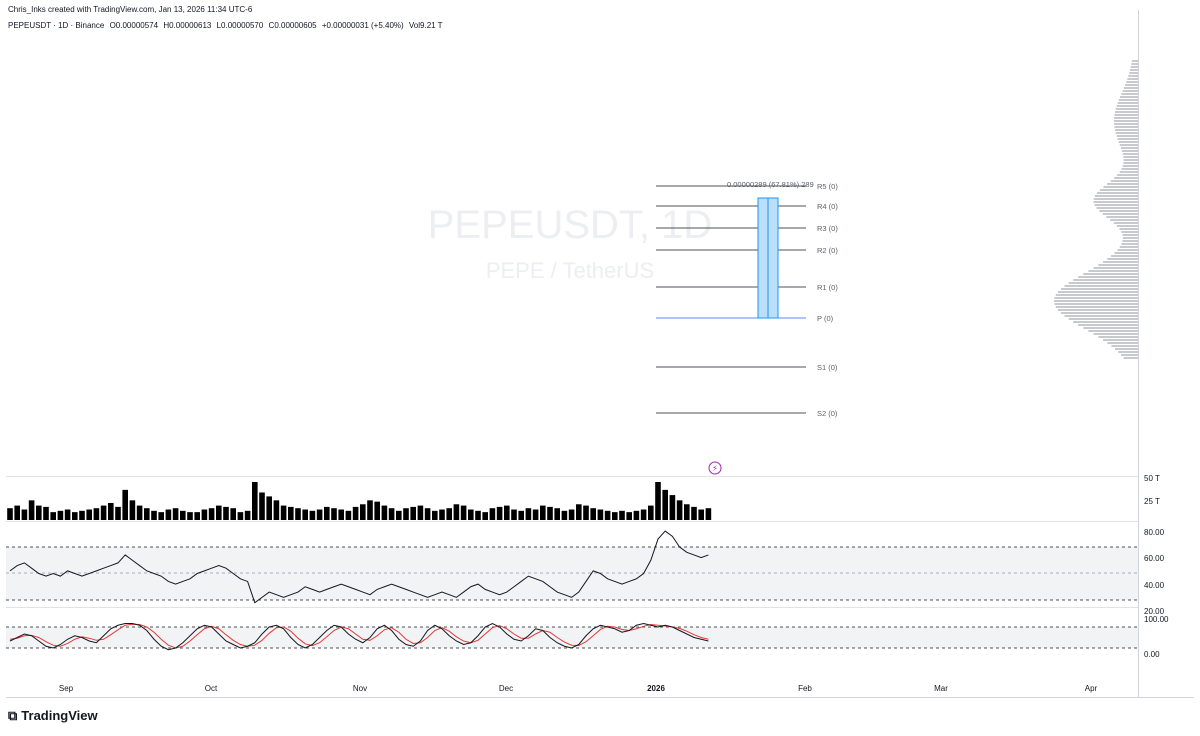  I want to click on pivot-label: S2 (0), so click(827, 413).